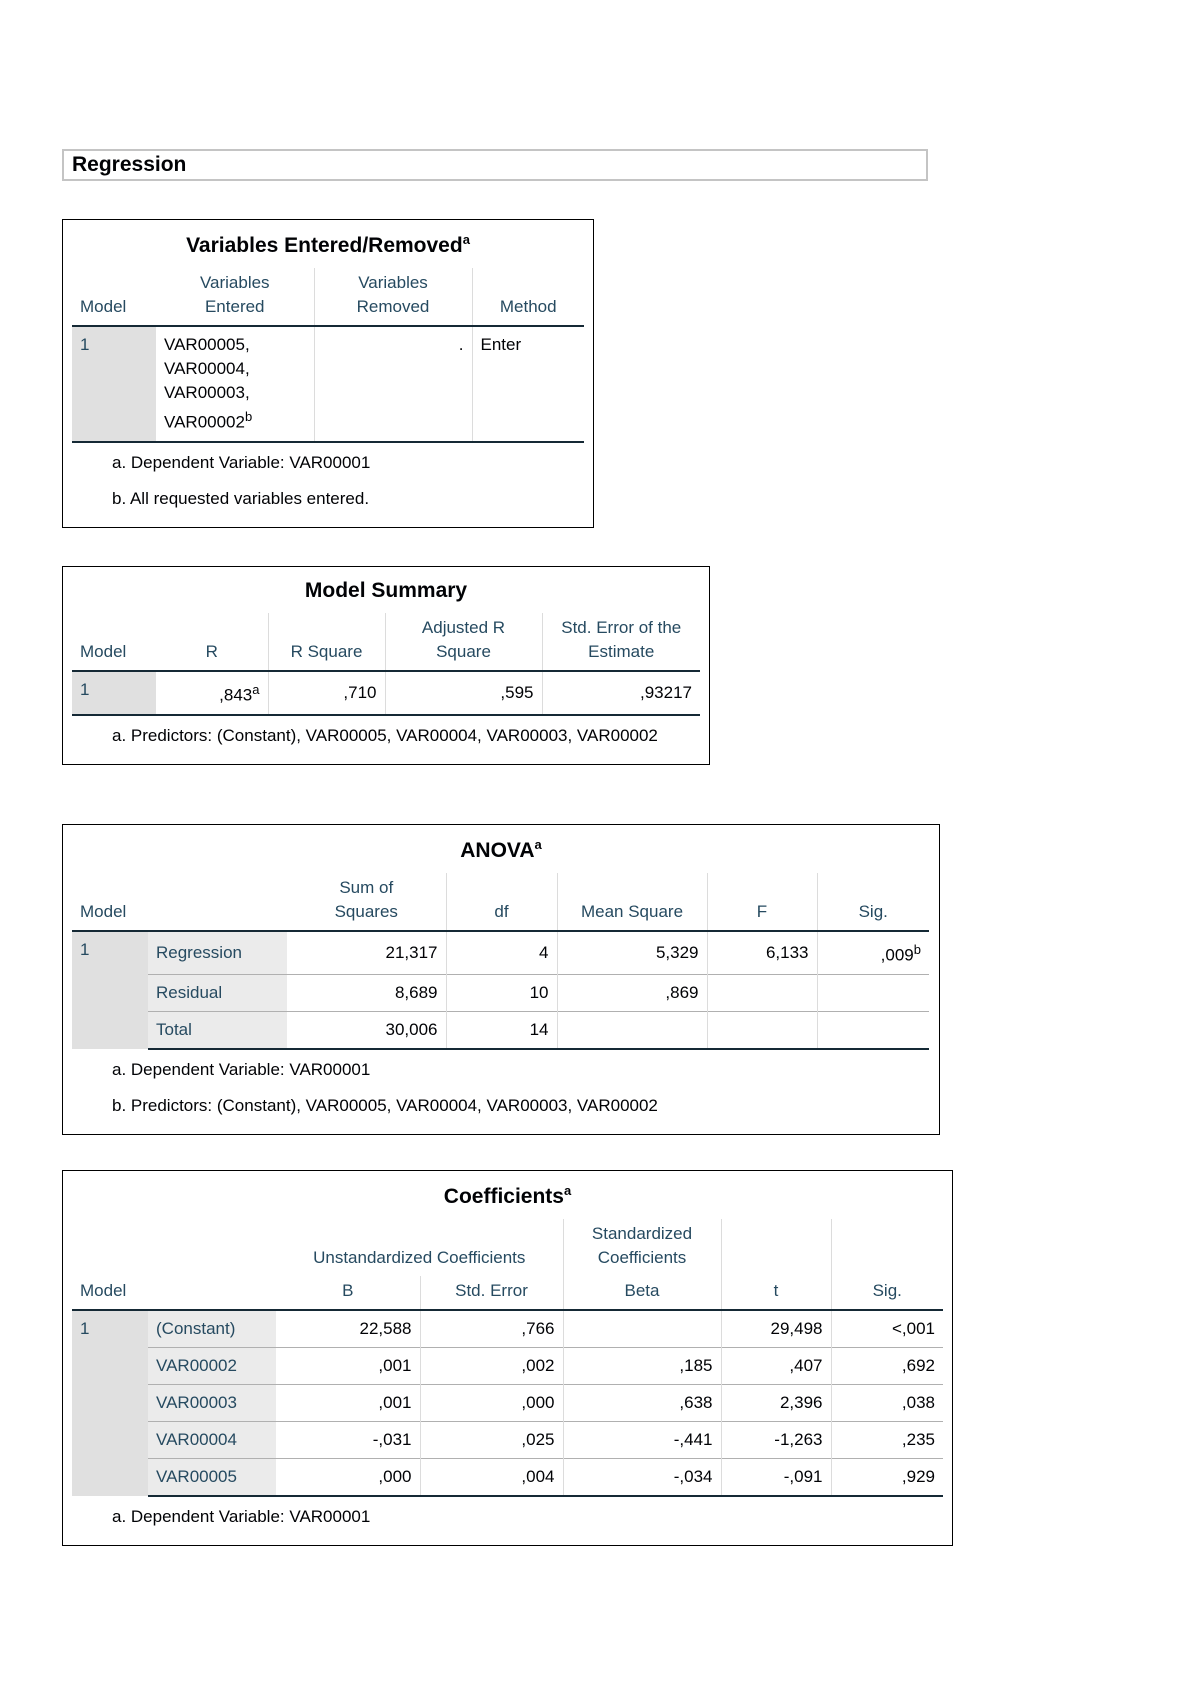 The image size is (1200, 1698). I want to click on header-row: B Std. Error Beta, so click(507, 1293).